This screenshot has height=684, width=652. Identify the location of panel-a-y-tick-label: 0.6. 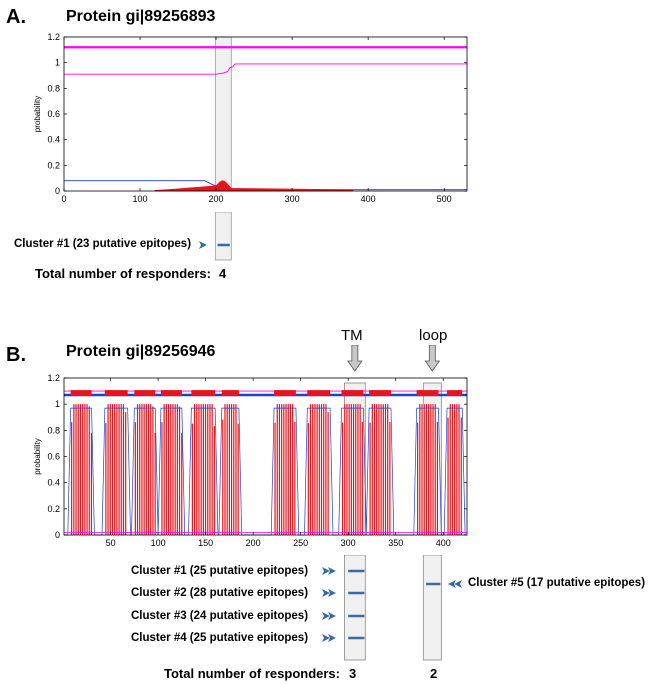
(53, 114).